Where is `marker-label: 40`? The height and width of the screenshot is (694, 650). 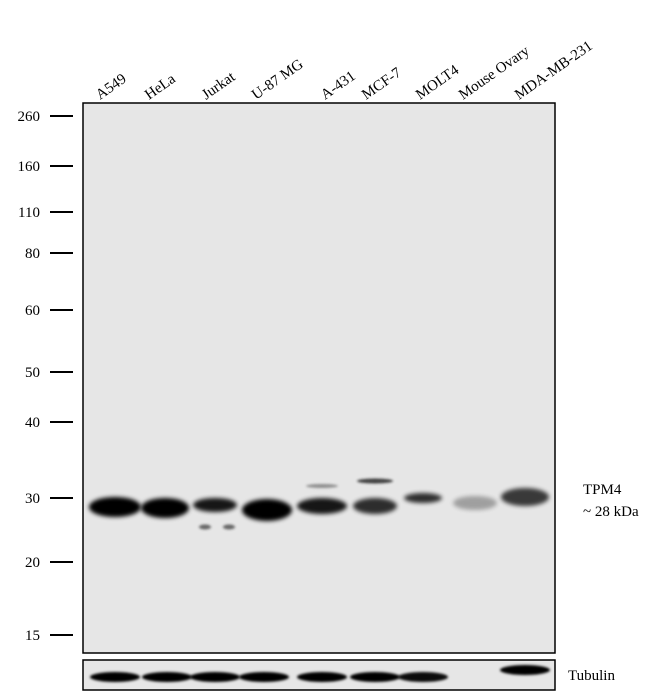
marker-label: 40 is located at coordinates (32, 423).